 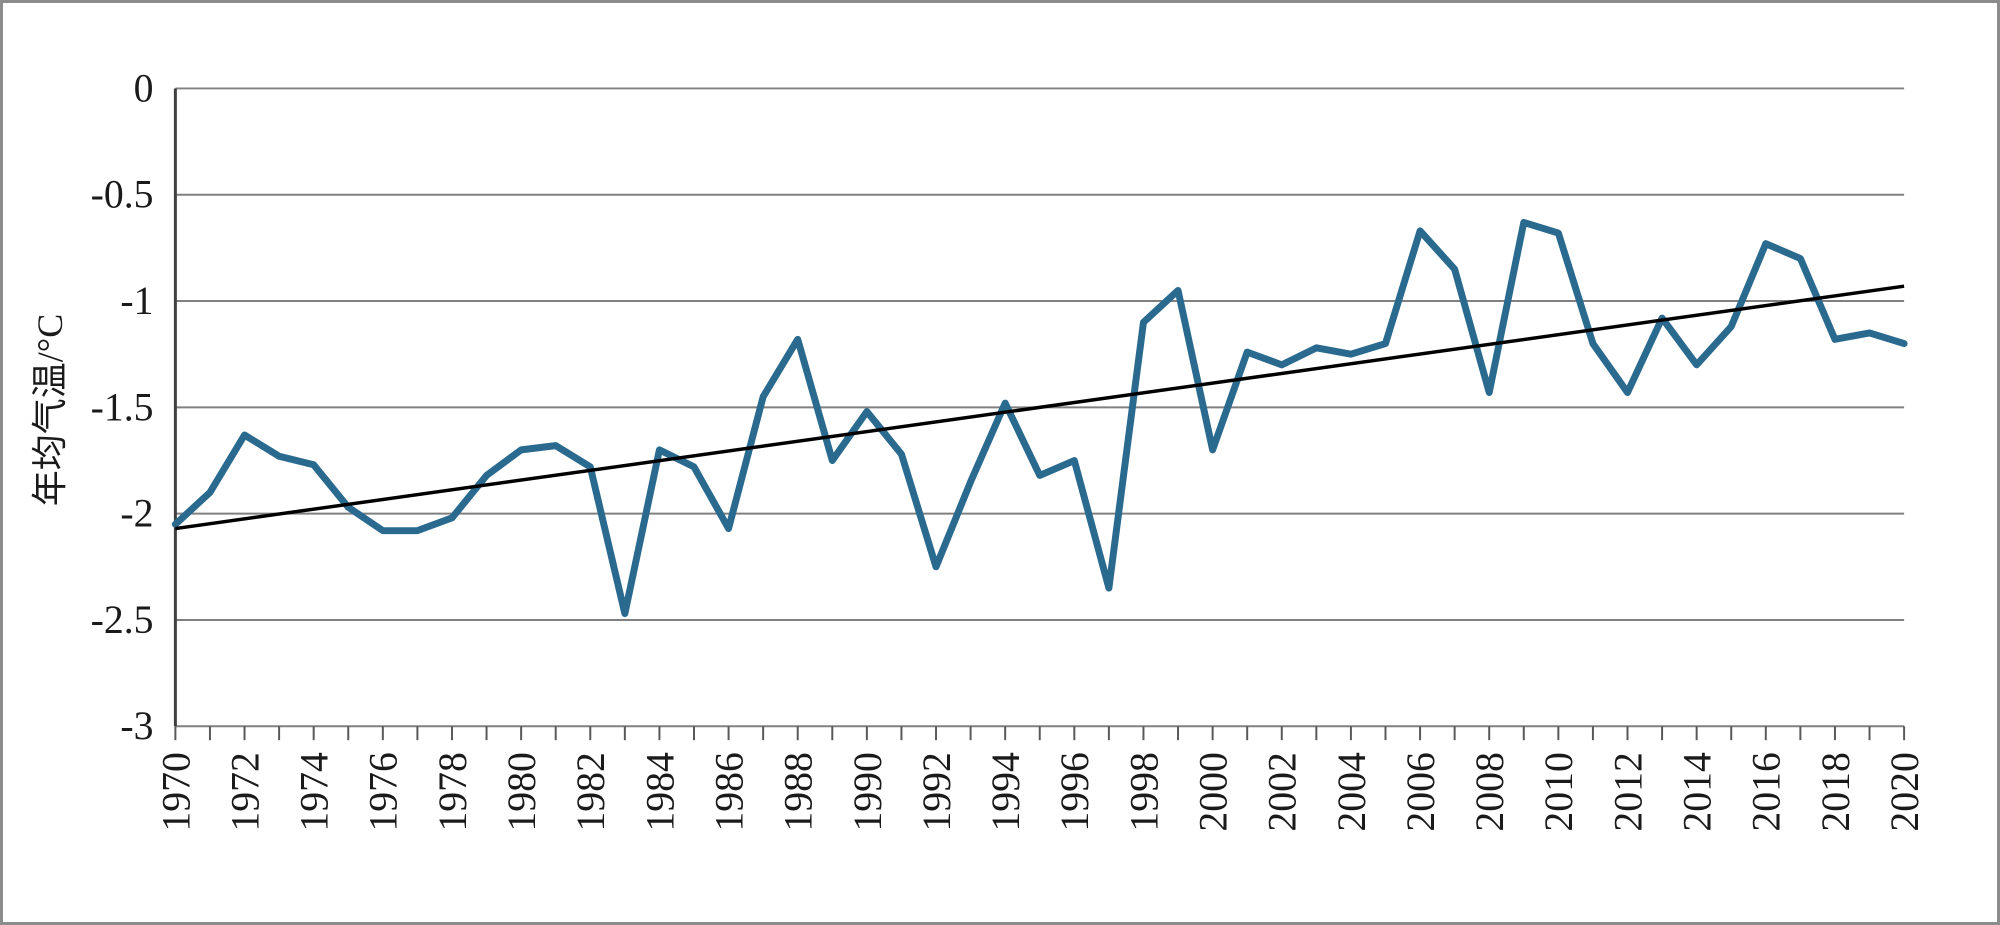 I want to click on y-tick-label: -3, so click(x=136, y=726).